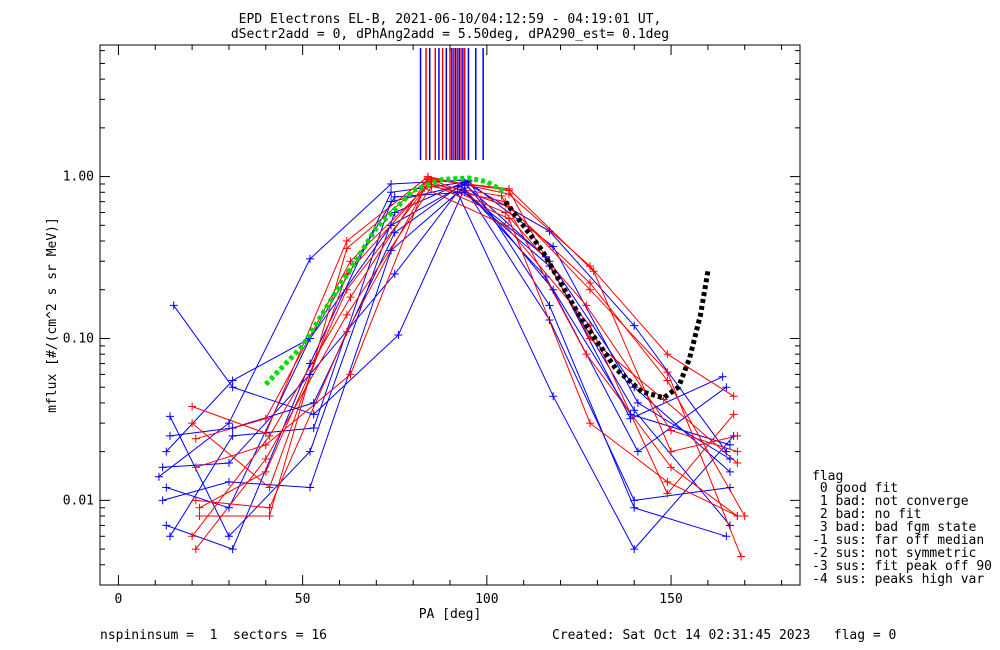 This screenshot has width=1000, height=650. I want to click on x-axis-label: PA [deg], so click(450, 614).